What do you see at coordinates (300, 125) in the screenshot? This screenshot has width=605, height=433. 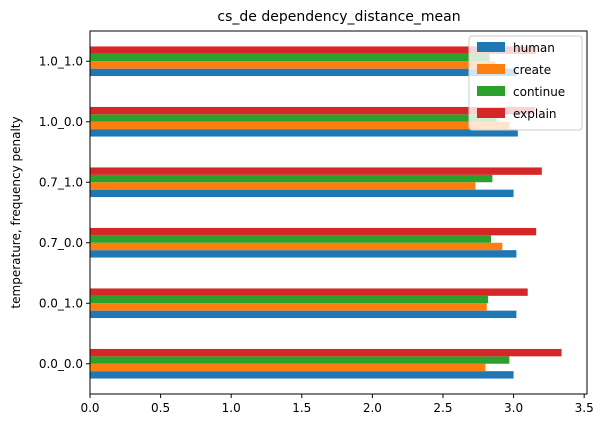 I see `bar-create-1.0_0.0` at bounding box center [300, 125].